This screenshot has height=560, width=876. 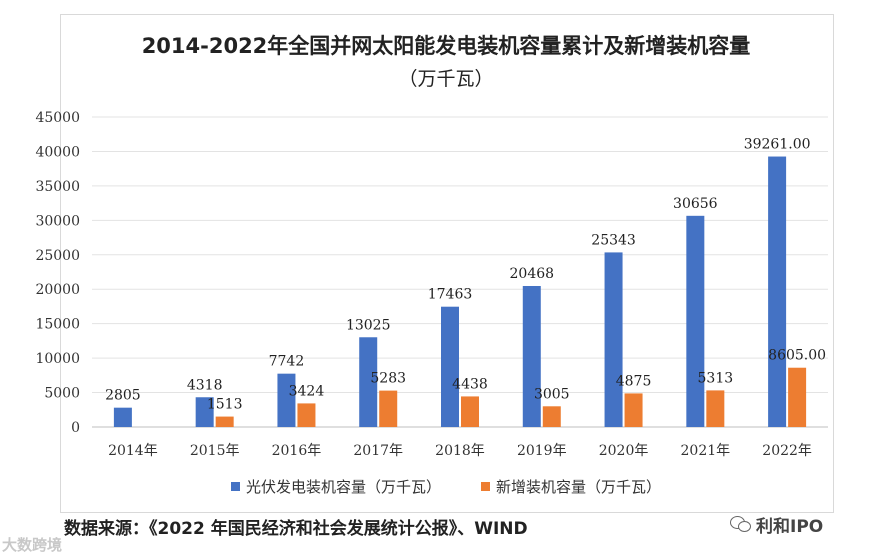 I want to click on y-tick-label: 5000, so click(x=62, y=394).